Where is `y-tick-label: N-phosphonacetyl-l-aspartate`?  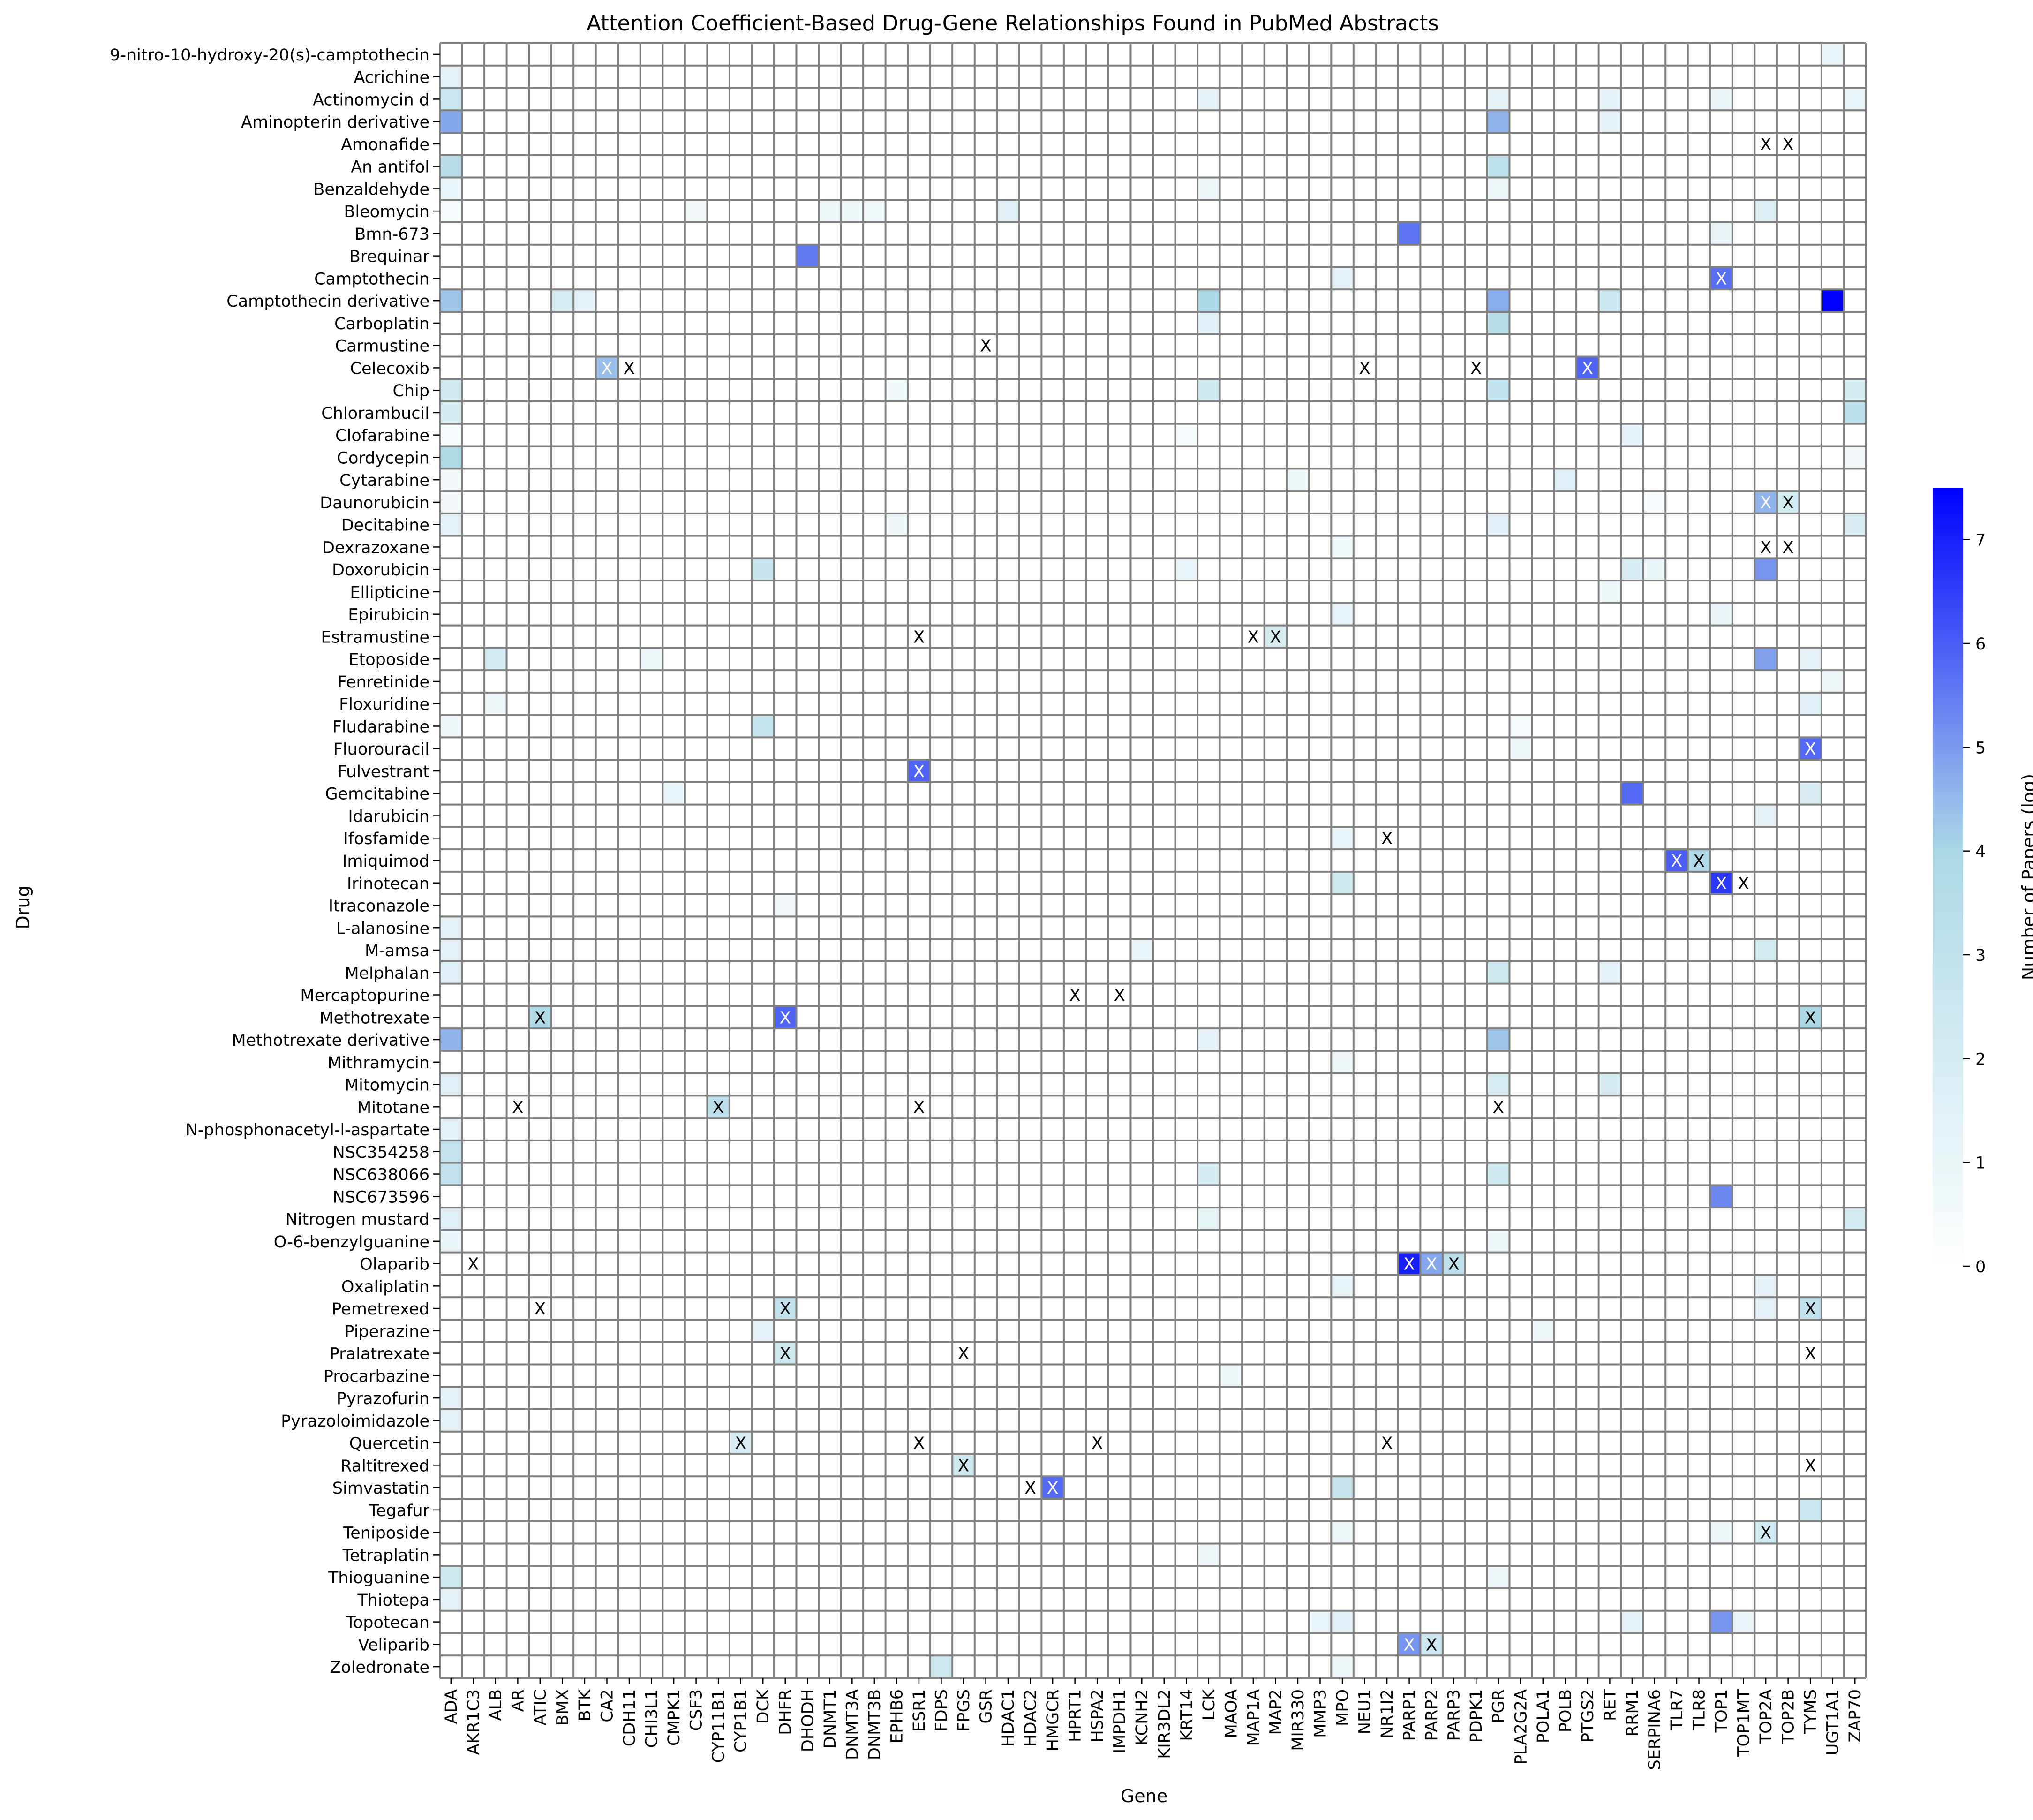
y-tick-label: N-phosphonacetyl-l-aspartate is located at coordinates (307, 1130).